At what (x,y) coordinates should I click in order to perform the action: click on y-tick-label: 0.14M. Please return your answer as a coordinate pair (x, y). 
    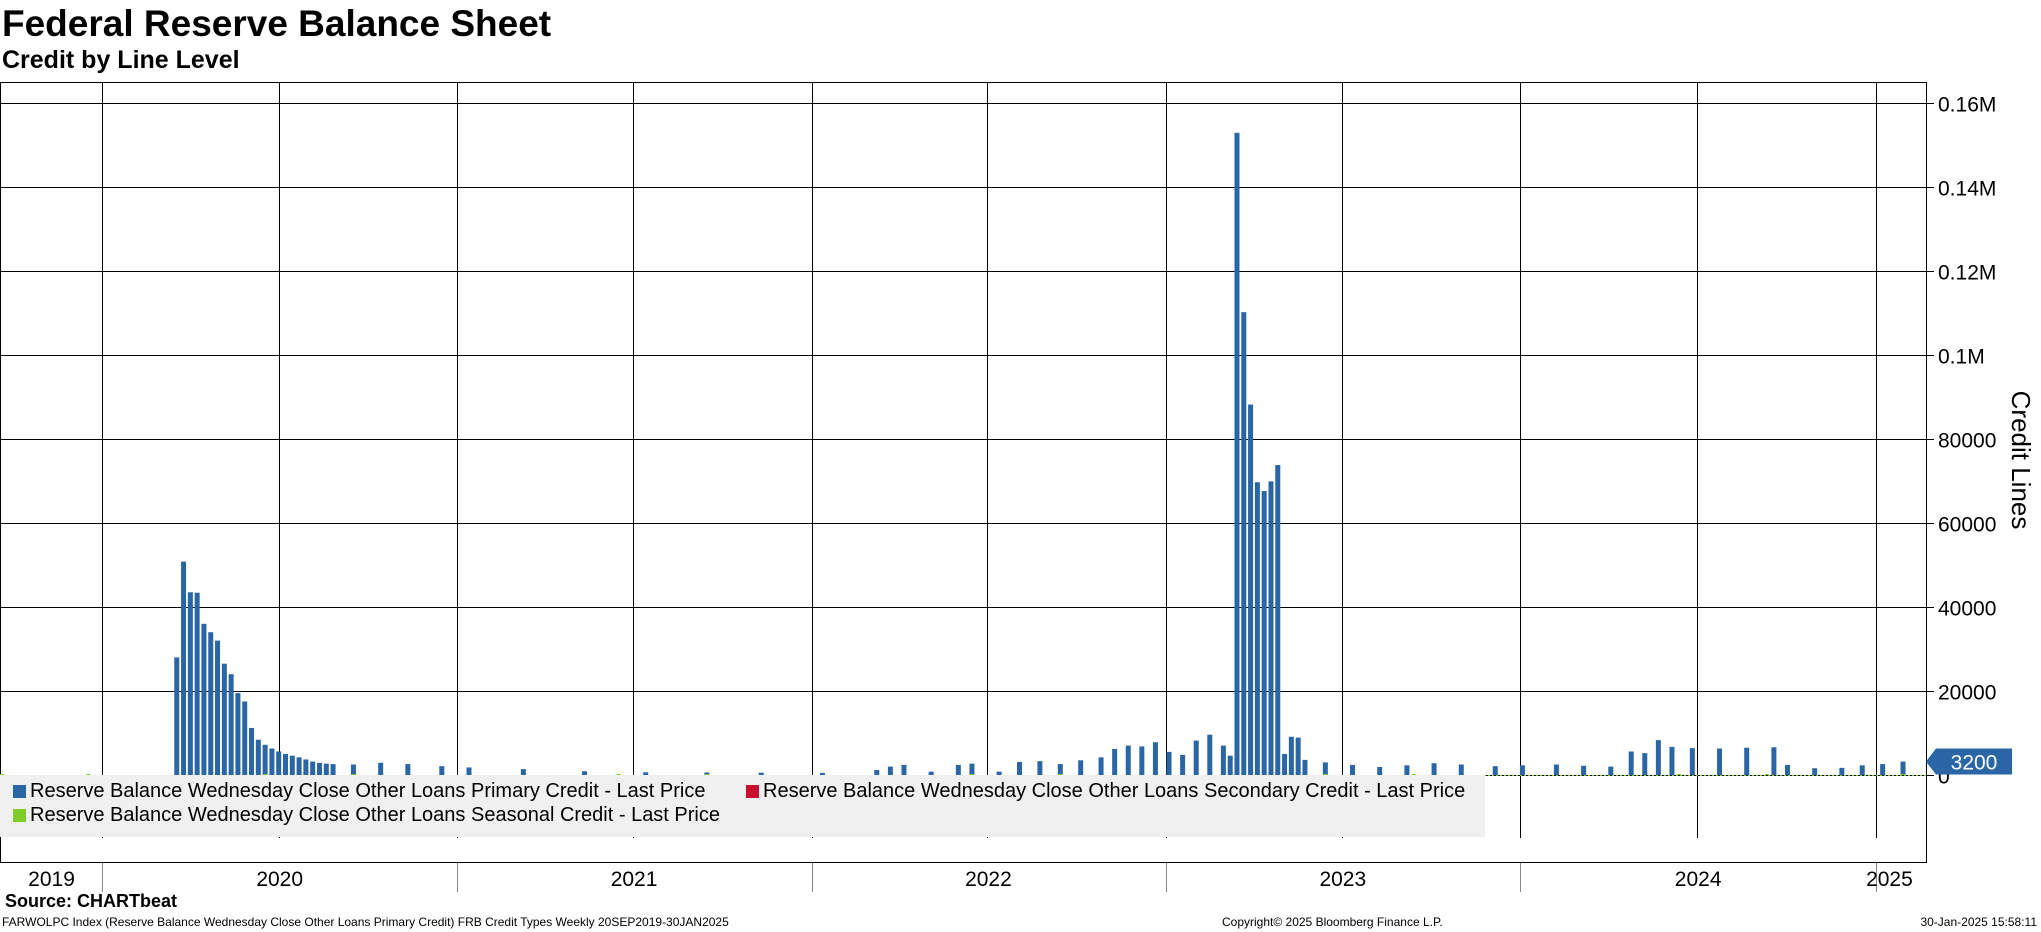
    Looking at the image, I should click on (1967, 189).